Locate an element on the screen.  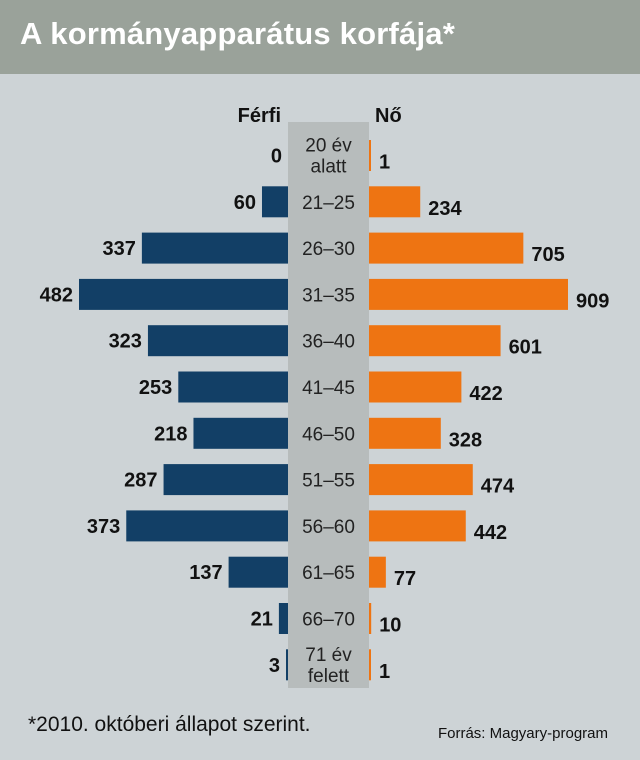
female-value-label: 328 is located at coordinates (465, 440).